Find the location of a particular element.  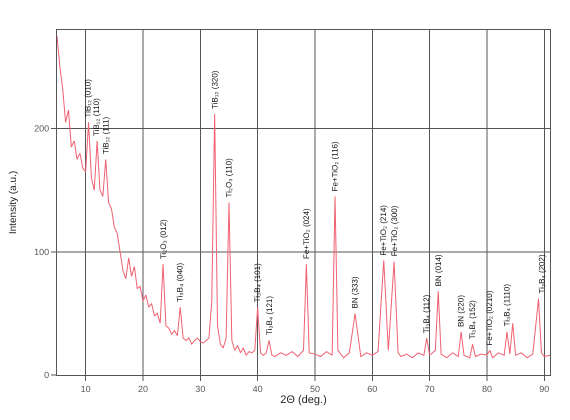

annotation: Fe+TiO₂ (214) is located at coordinates (383, 230).